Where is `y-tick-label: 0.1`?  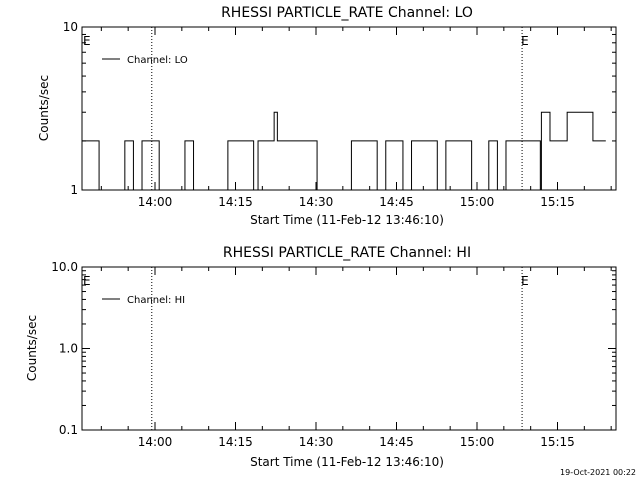 y-tick-label: 0.1 is located at coordinates (68, 430).